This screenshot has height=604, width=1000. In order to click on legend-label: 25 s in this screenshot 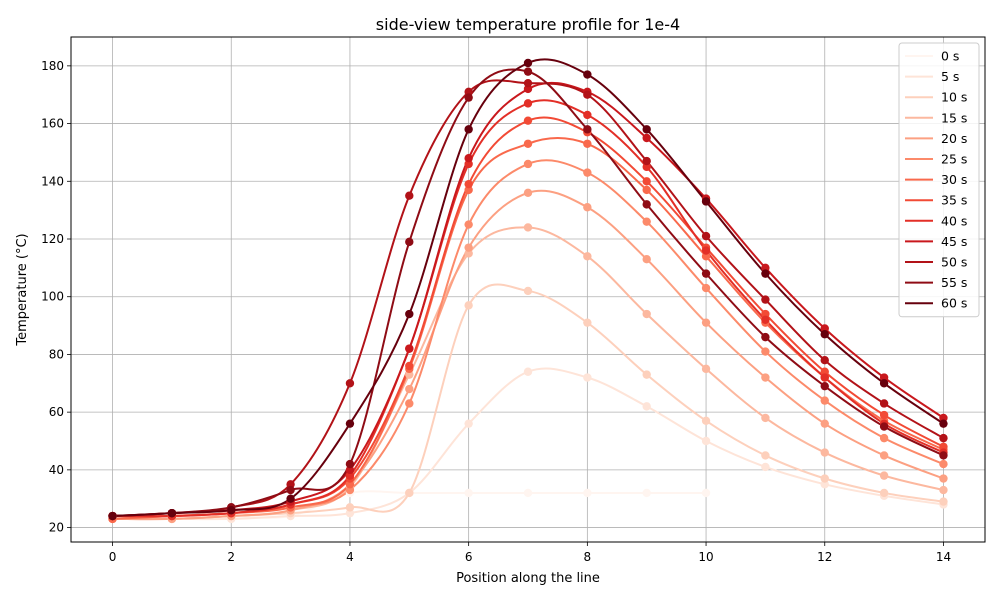, I will do `click(954, 159)`.